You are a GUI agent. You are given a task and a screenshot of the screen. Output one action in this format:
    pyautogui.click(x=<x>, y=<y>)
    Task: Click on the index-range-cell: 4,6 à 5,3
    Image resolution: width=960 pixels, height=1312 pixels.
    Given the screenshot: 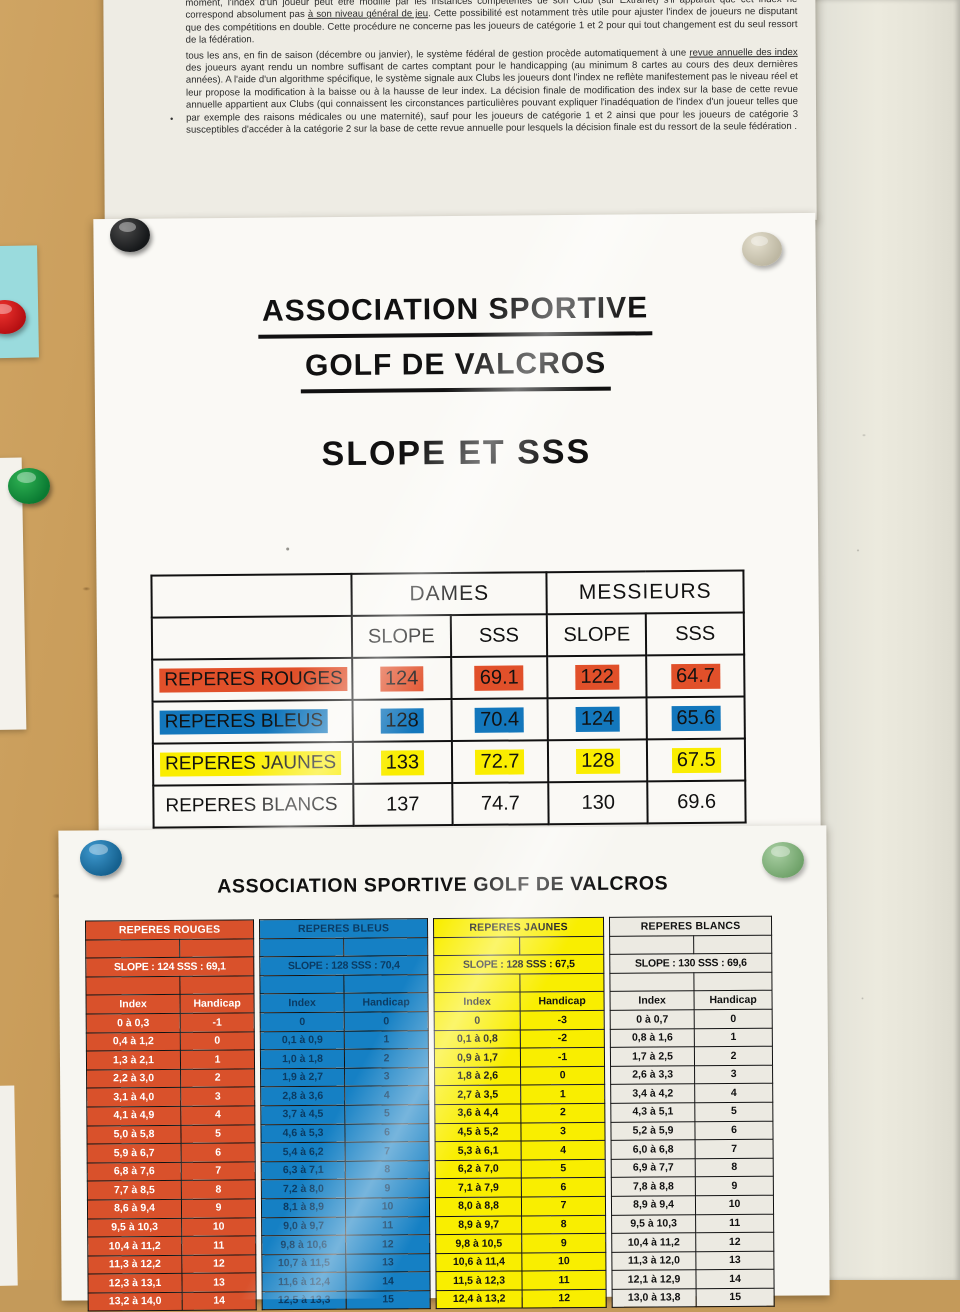 What is the action you would take?
    pyautogui.click(x=303, y=1133)
    